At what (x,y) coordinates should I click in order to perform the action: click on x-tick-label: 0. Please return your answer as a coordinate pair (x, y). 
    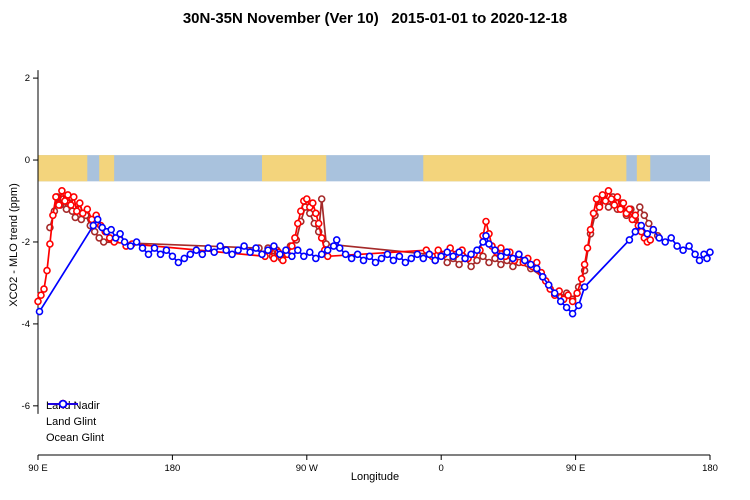
    Looking at the image, I should click on (441, 468).